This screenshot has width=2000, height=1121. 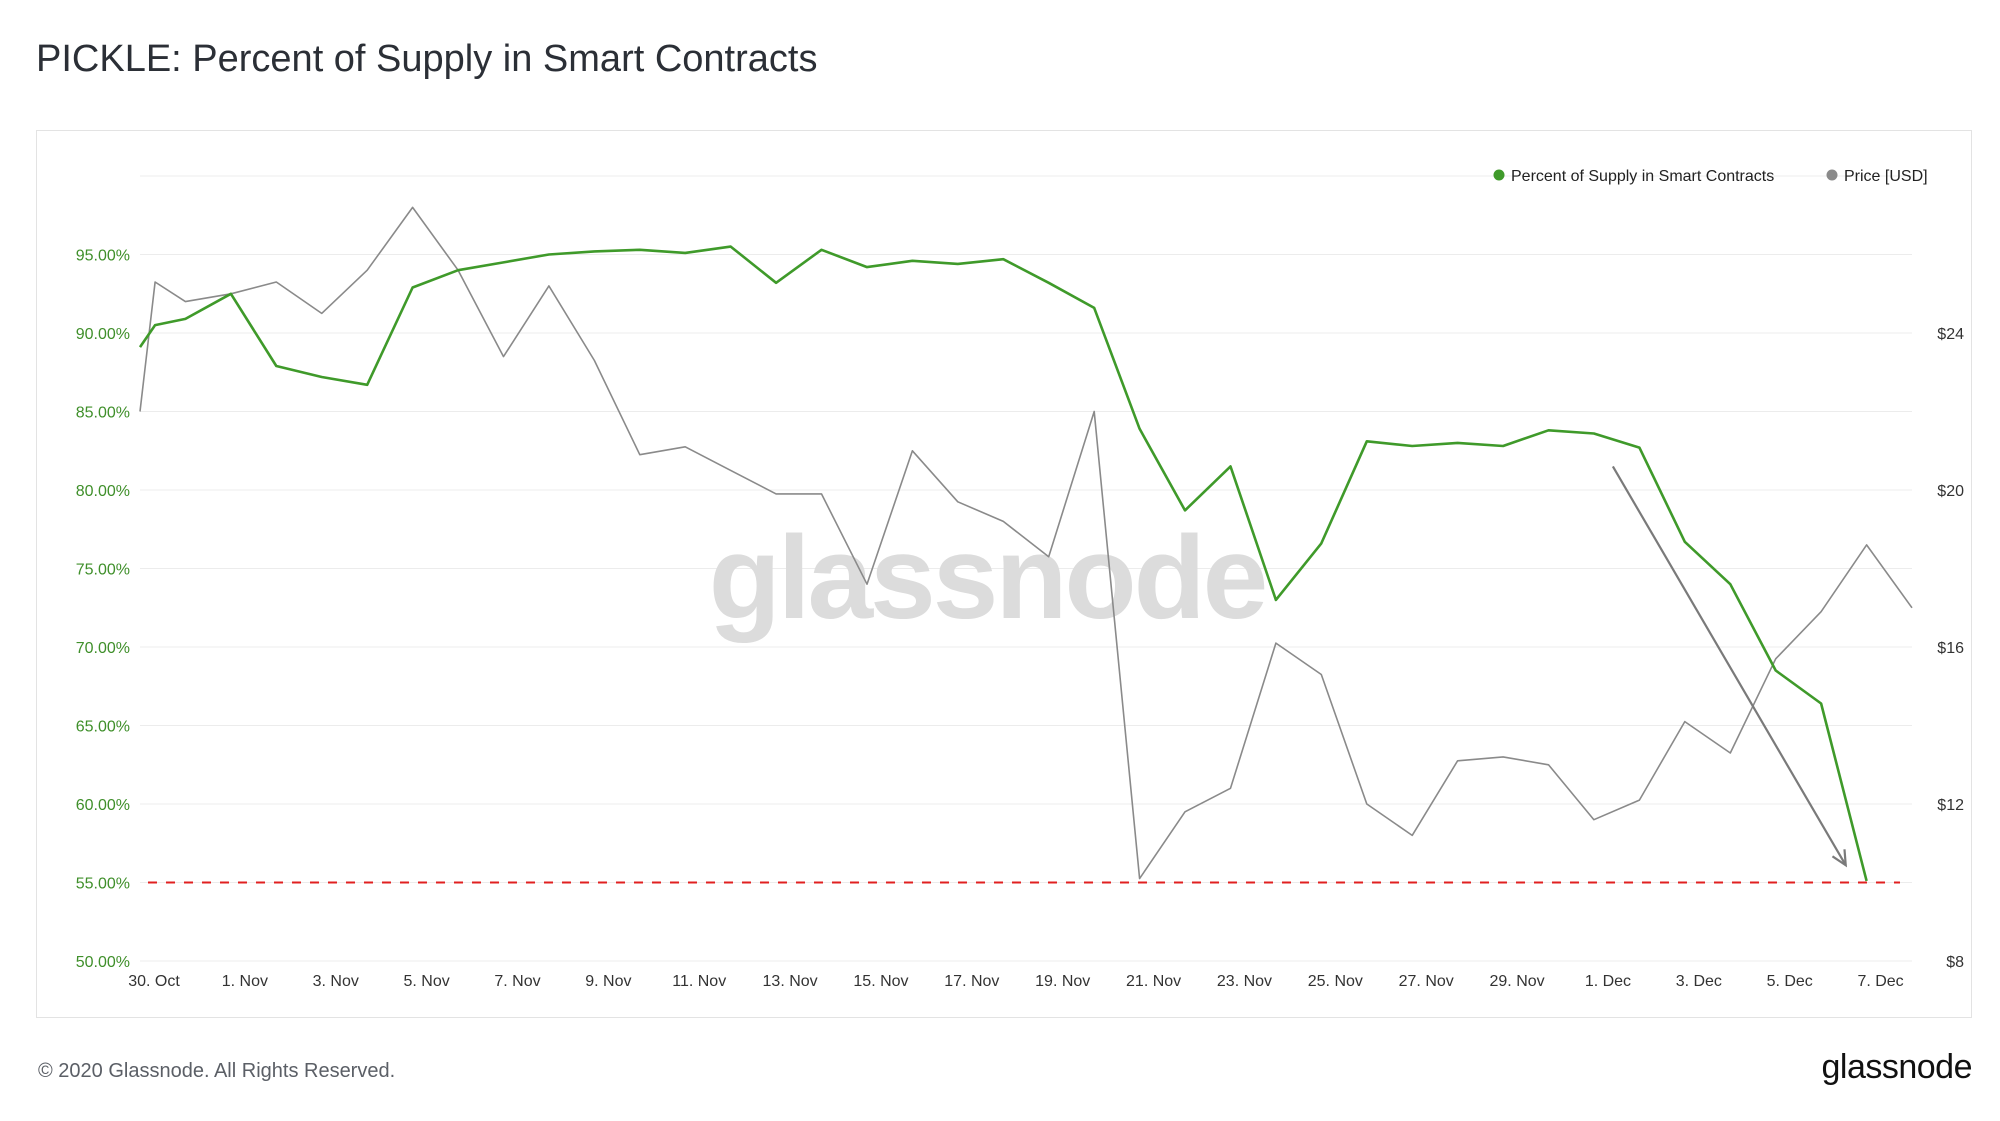 What do you see at coordinates (608, 981) in the screenshot?
I see `x-tick-label: 9. Nov` at bounding box center [608, 981].